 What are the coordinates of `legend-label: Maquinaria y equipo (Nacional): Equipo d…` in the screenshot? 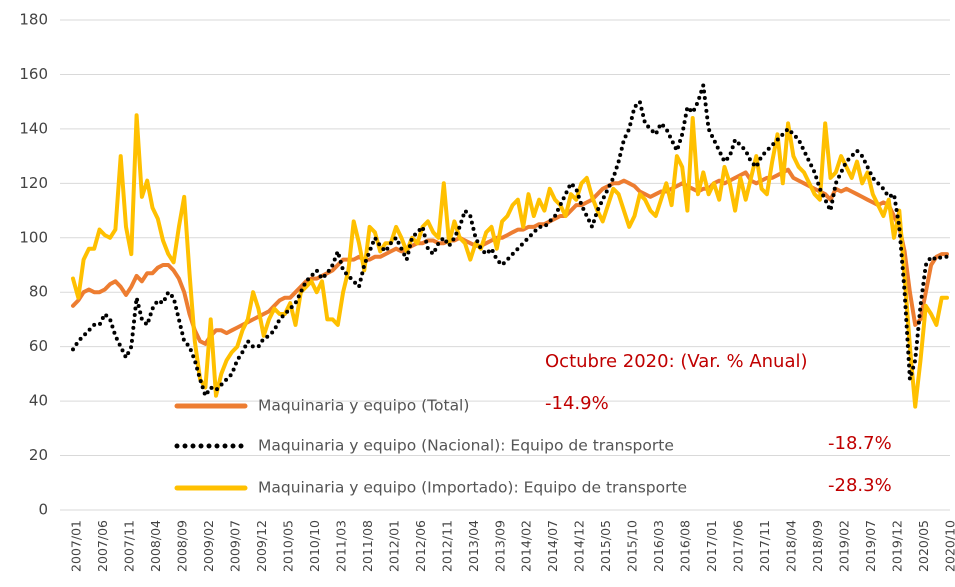 It's located at (466, 446).